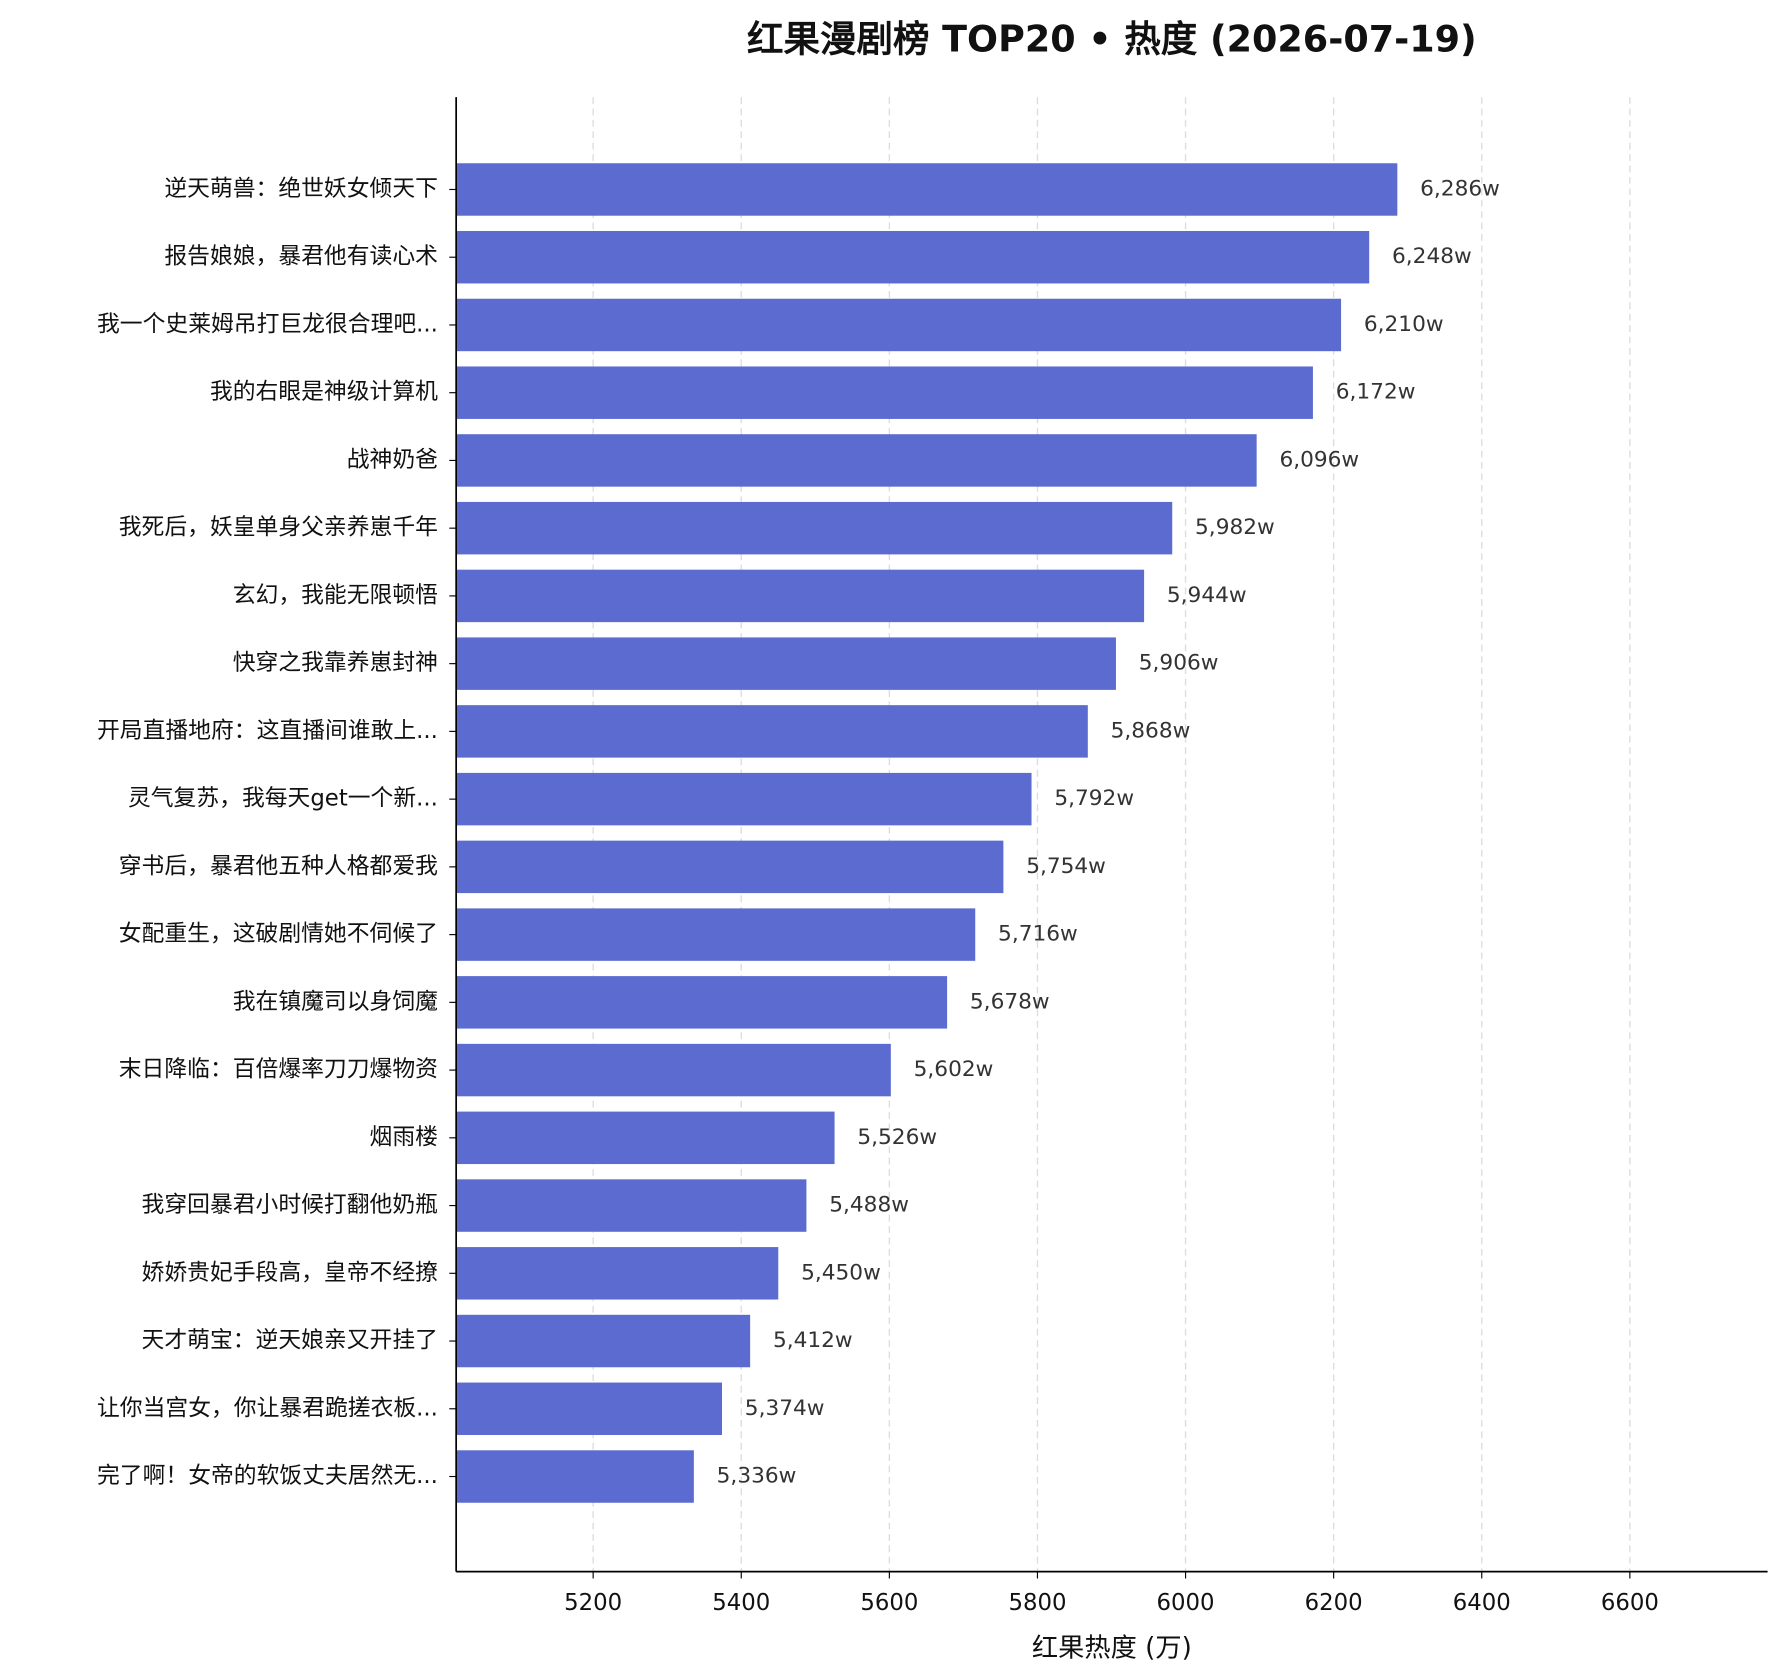  I want to click on data-label: 5,754w, so click(1066, 866).